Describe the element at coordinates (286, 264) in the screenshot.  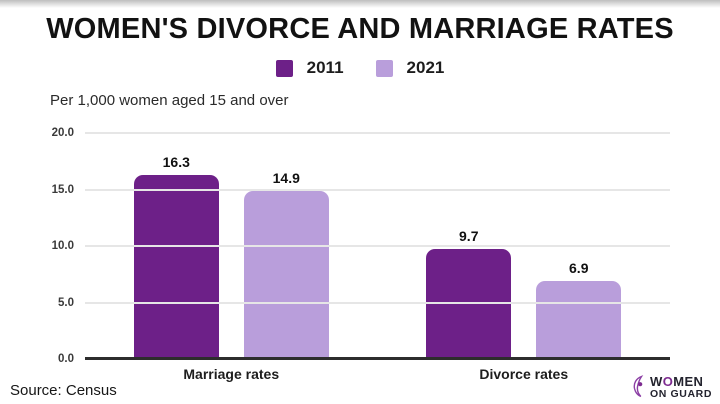
I see `bar-2021-marriage-rates: 14.9` at that location.